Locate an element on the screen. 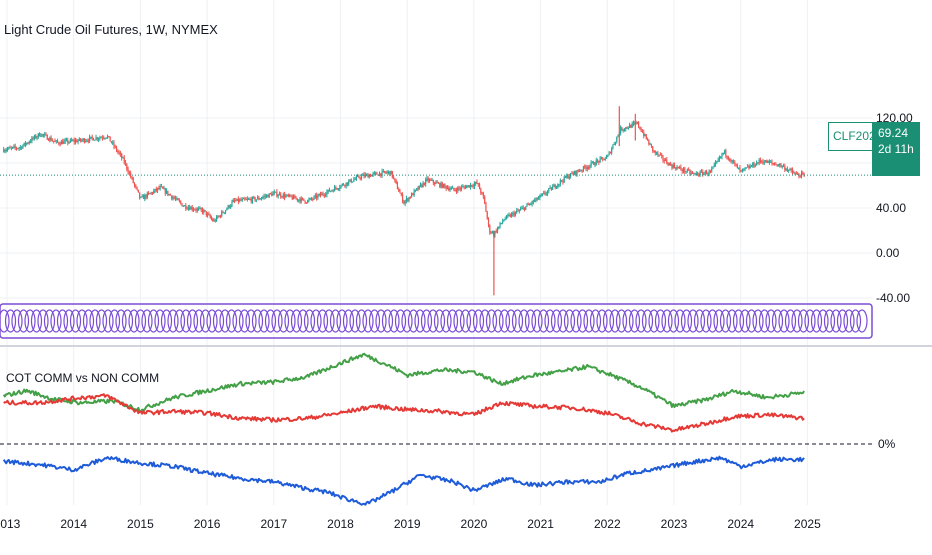 The image size is (932, 555). indicator-title: COT COMM vs NON COMM is located at coordinates (83, 378).